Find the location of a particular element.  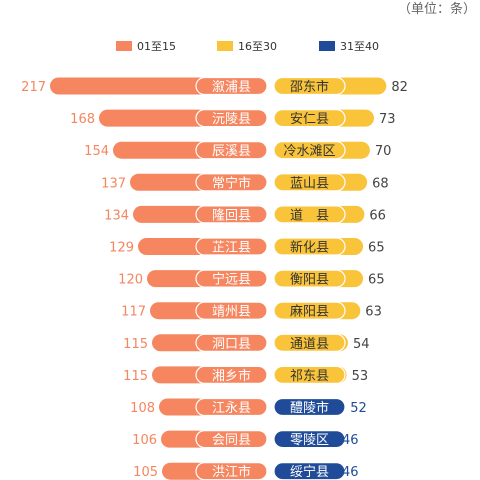

right-category-label: 麻阳县 is located at coordinates (309, 312).